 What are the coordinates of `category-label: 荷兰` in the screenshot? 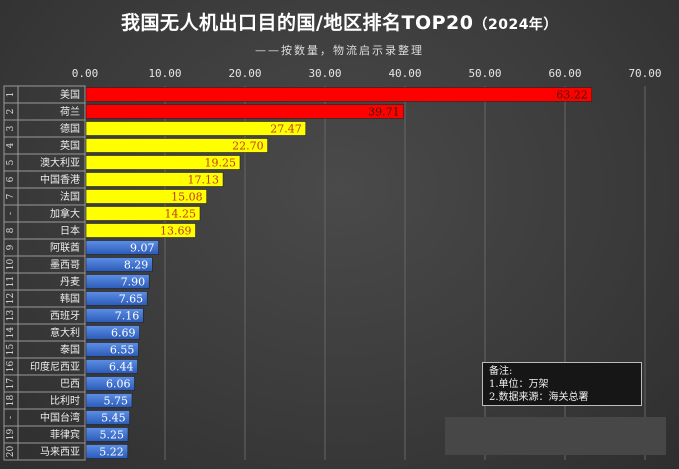 It's located at (70, 111).